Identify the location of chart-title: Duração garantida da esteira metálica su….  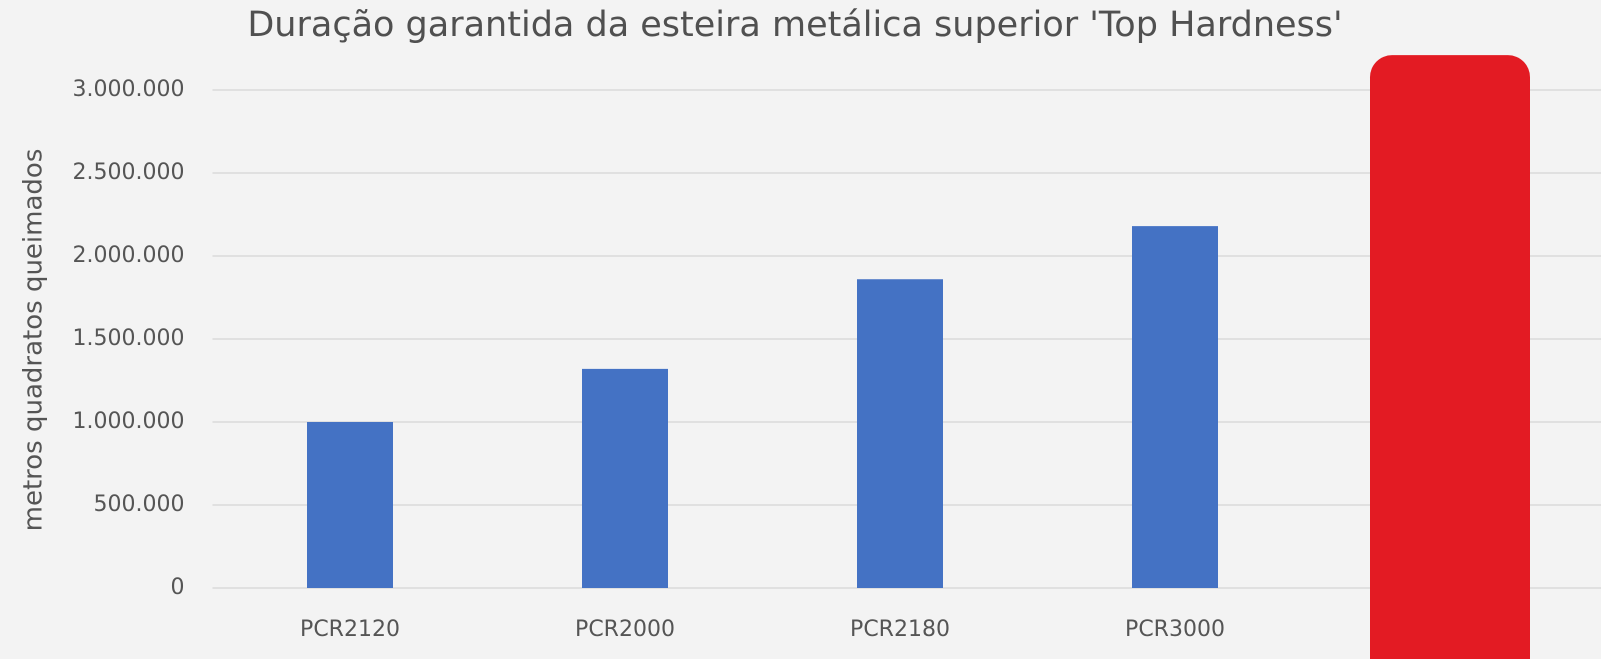
(794, 25).